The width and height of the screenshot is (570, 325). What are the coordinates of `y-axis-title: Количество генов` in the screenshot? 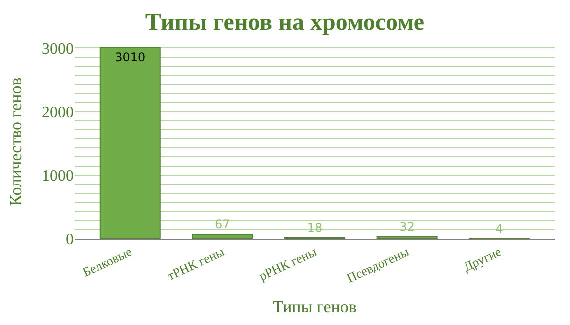 It's located at (16, 142).